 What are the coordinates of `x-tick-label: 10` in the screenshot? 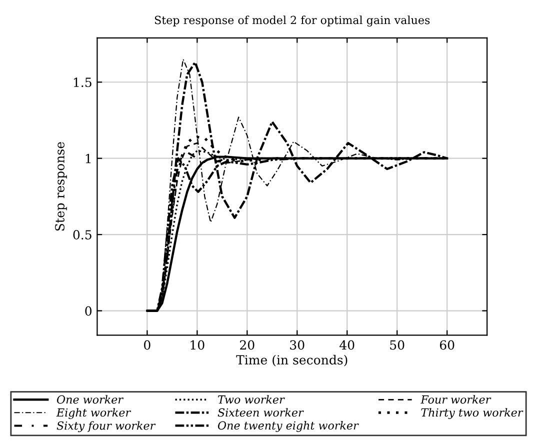 It's located at (197, 345).